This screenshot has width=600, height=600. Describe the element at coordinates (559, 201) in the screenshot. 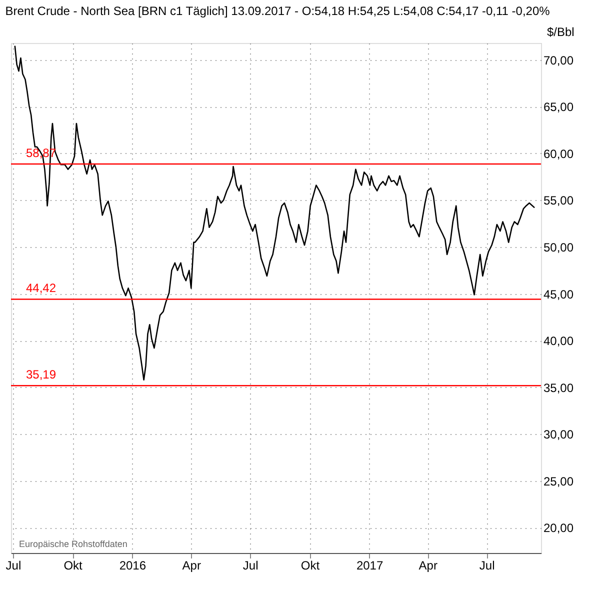

I see `y-tick-label: 55,00` at that location.